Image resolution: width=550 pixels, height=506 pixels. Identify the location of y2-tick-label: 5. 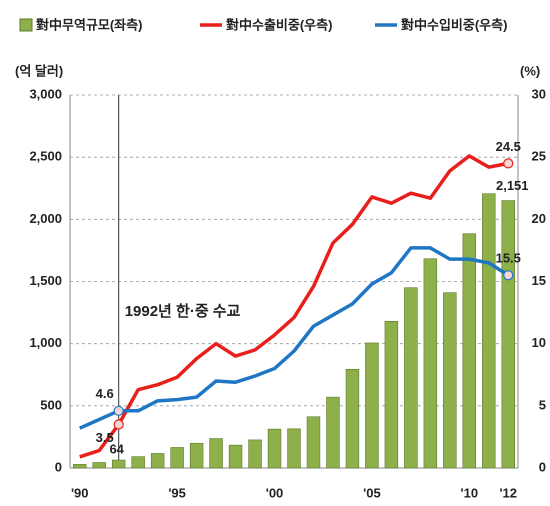
(542, 404).